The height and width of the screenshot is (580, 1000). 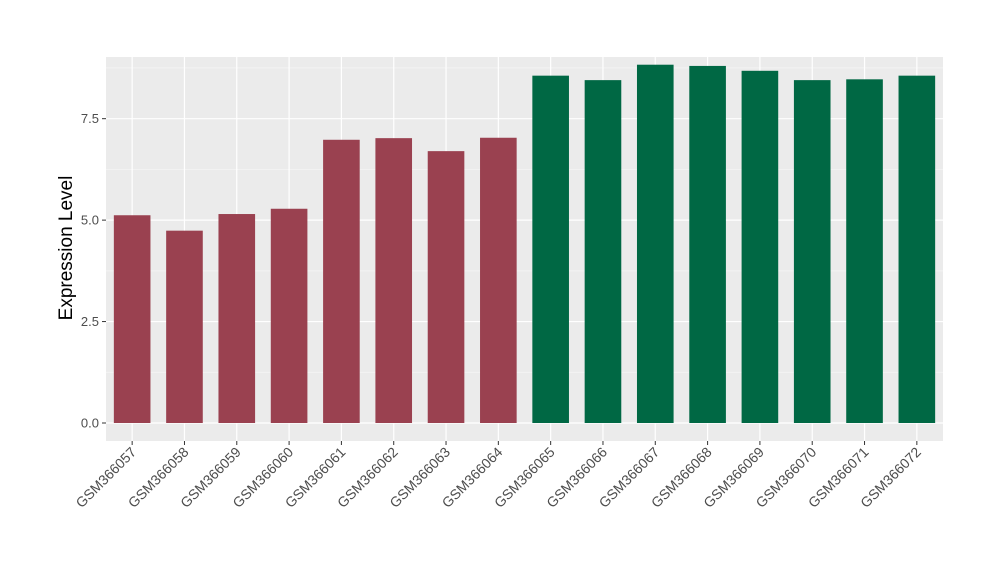 What do you see at coordinates (90, 220) in the screenshot?
I see `y-tick-label: 5.0` at bounding box center [90, 220].